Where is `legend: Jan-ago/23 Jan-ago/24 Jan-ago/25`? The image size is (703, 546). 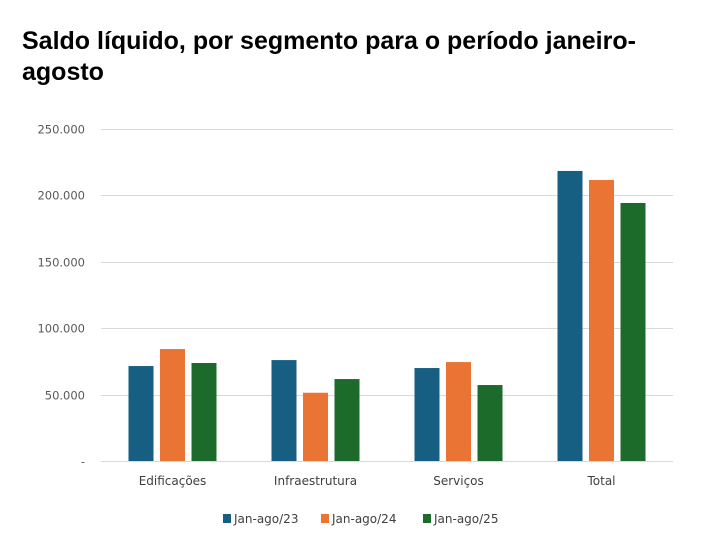
legend: Jan-ago/23 Jan-ago/24 Jan-ago/25 is located at coordinates (360, 519).